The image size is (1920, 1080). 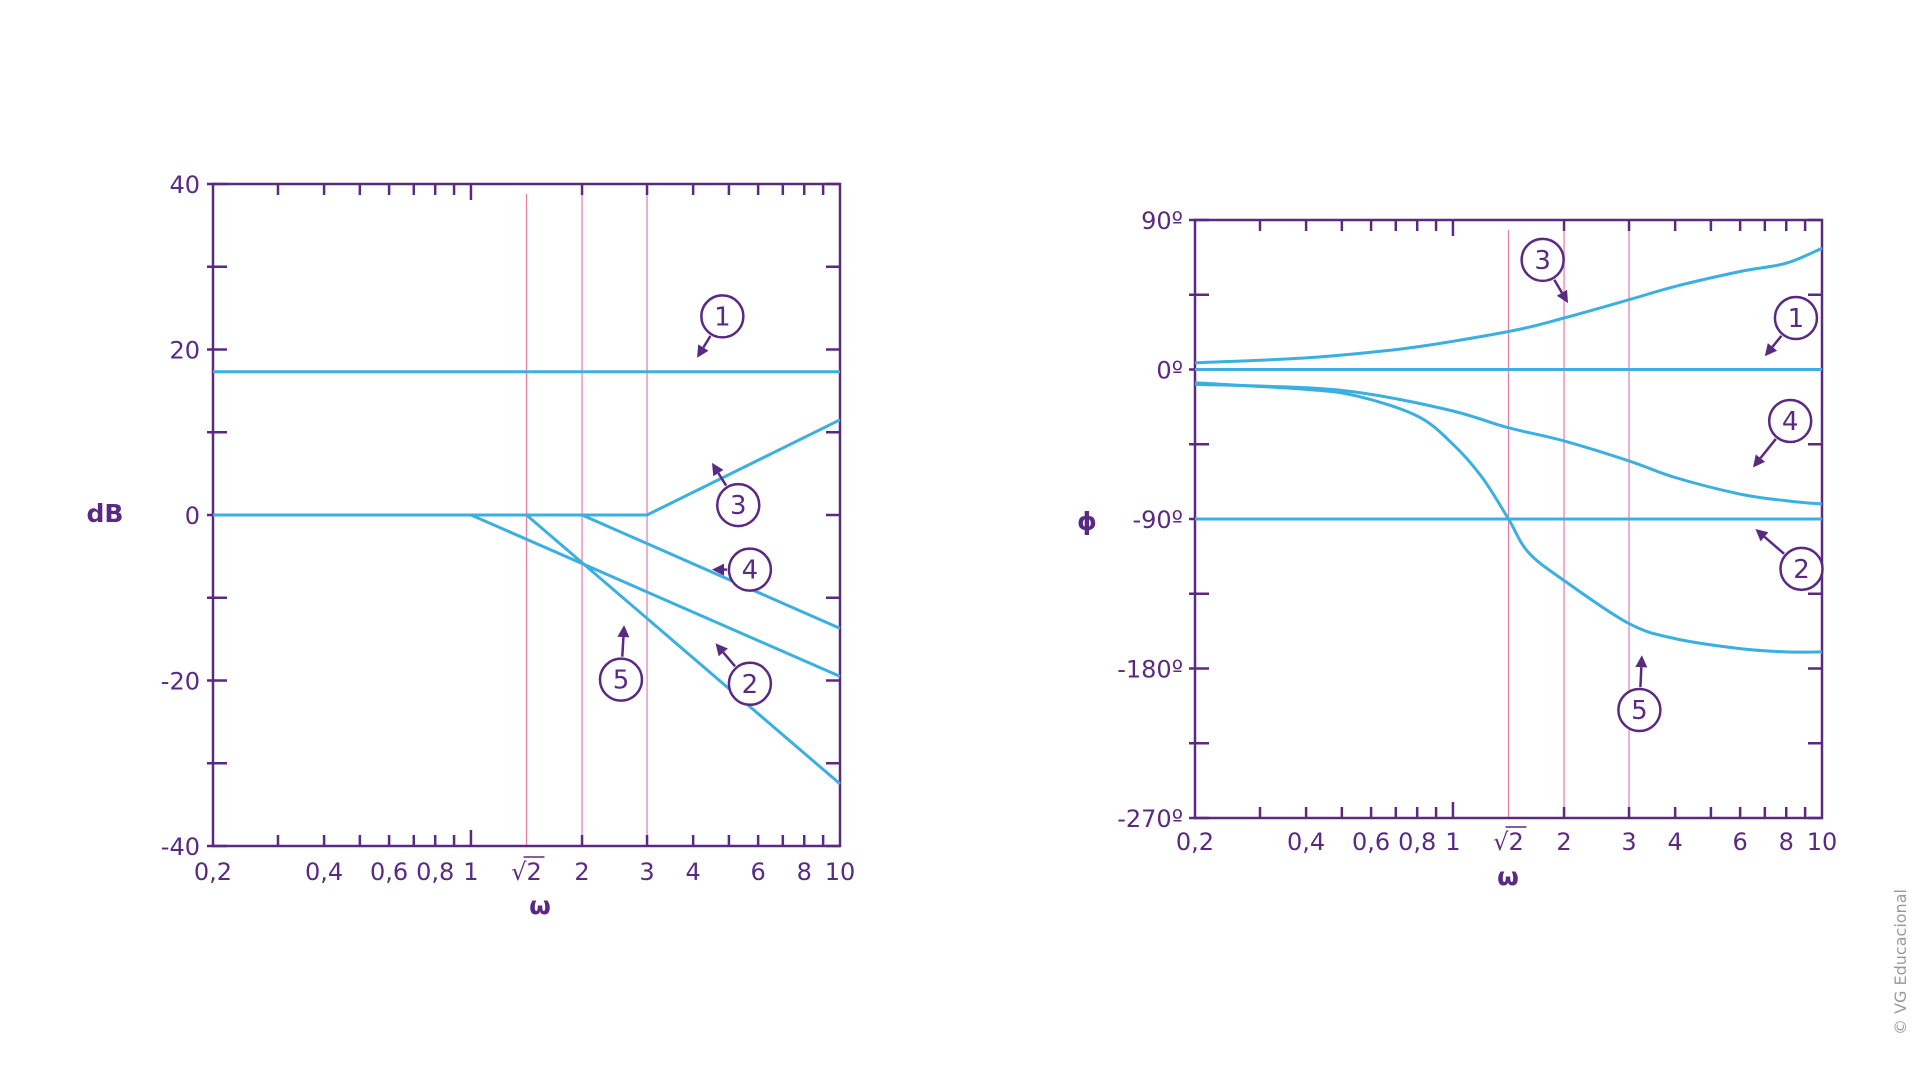 What do you see at coordinates (1162, 221) in the screenshot?
I see `y-tick-label: 90º` at bounding box center [1162, 221].